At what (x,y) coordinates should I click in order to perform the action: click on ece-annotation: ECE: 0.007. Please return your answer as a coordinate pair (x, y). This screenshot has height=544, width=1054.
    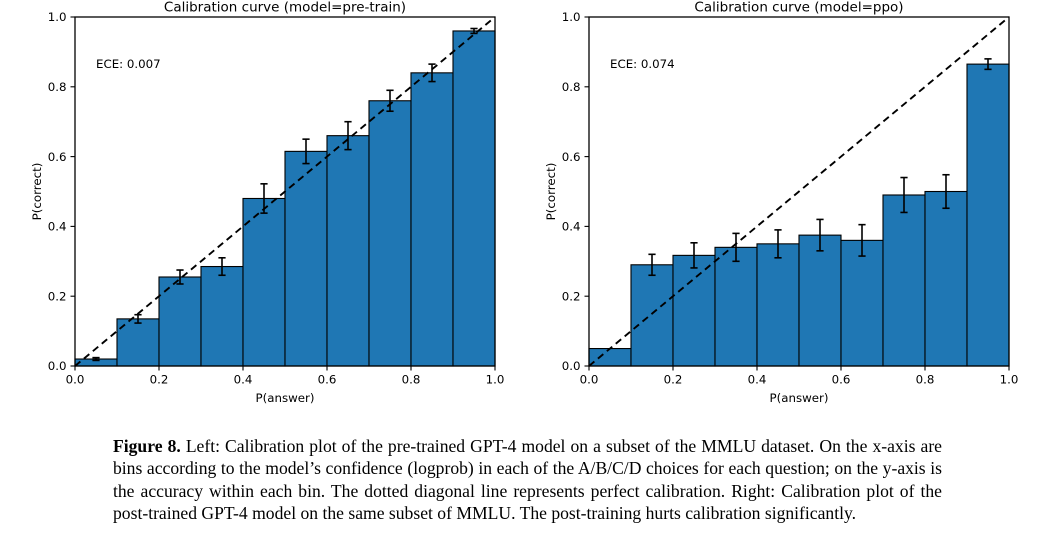
    Looking at the image, I should click on (128, 64).